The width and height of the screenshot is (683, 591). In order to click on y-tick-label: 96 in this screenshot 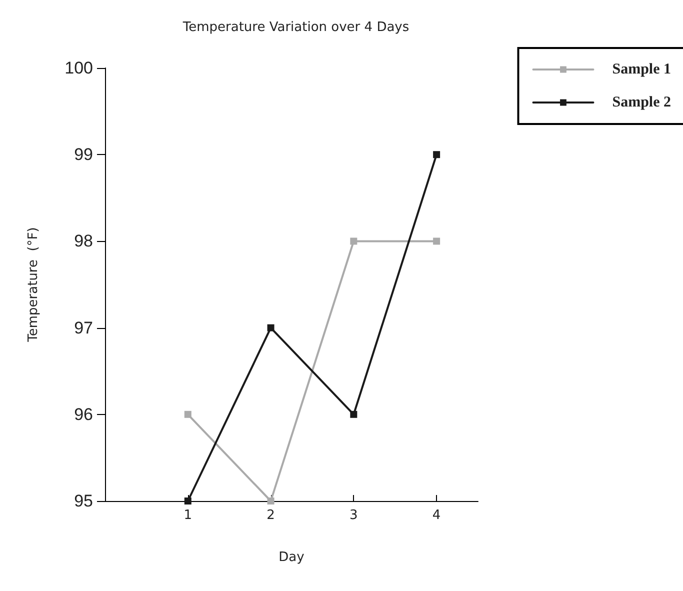, I will do `click(83, 414)`.